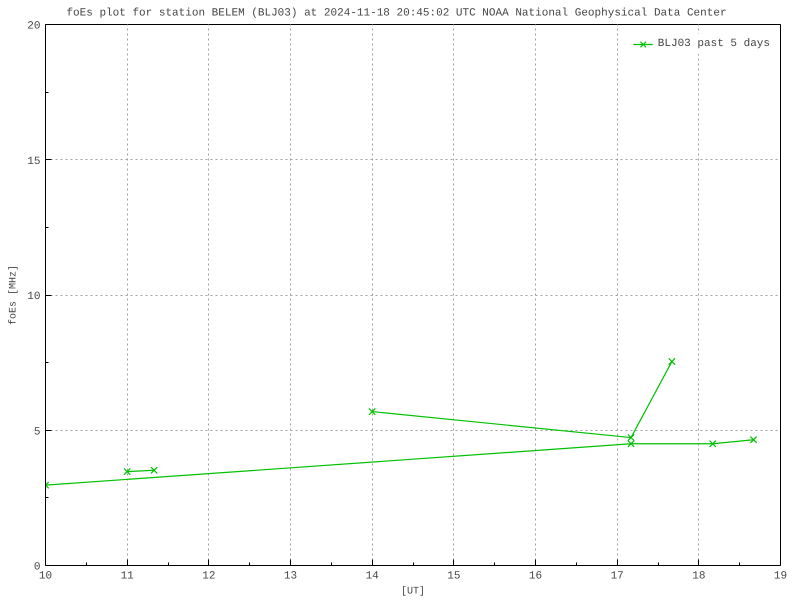 This screenshot has height=600, width=800. Describe the element at coordinates (396, 14) in the screenshot. I see `chart-title: foEs plot for station BELEM (BLJ03) at 2024-11-18 20:45:02 UTC NOAA National Geophysical Data Center` at that location.